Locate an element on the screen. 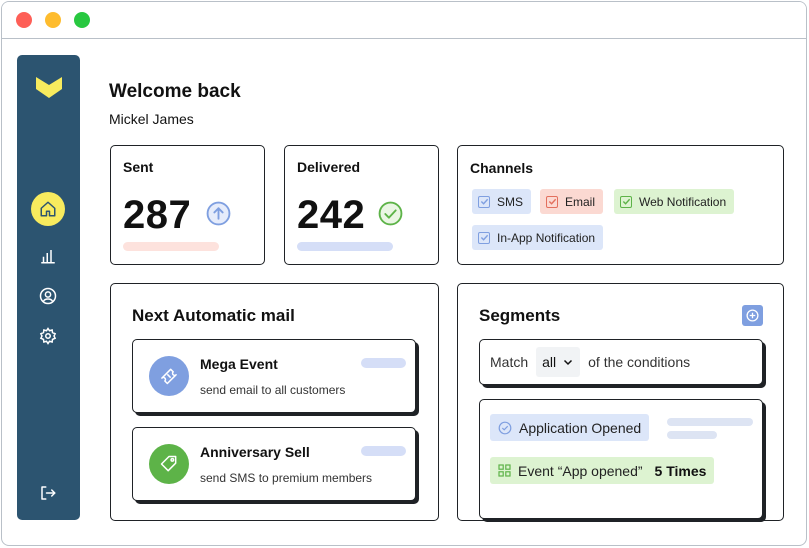 This screenshot has height=548, width=809. condition-event-app-opened: Event “App opened” 5 Times is located at coordinates (602, 470).